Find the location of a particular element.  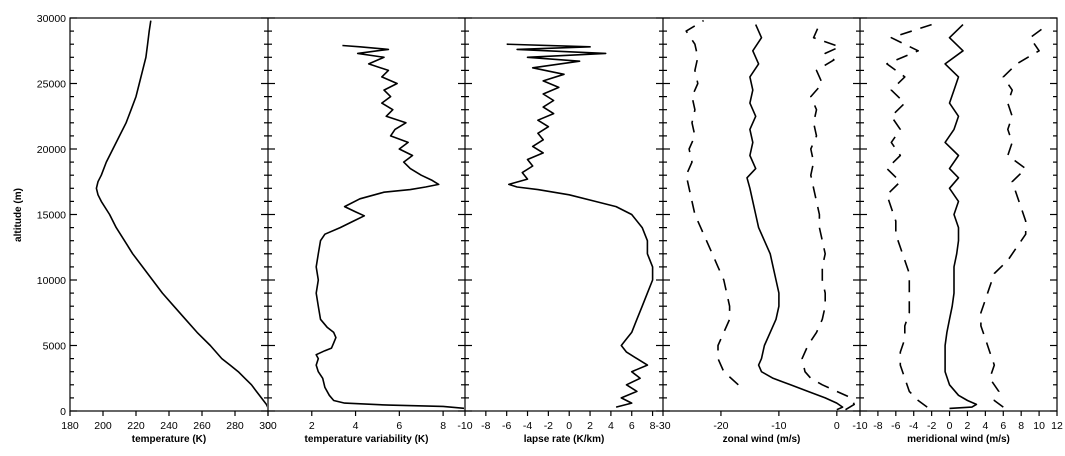

y-tick-label: 10000 is located at coordinates (51, 281).